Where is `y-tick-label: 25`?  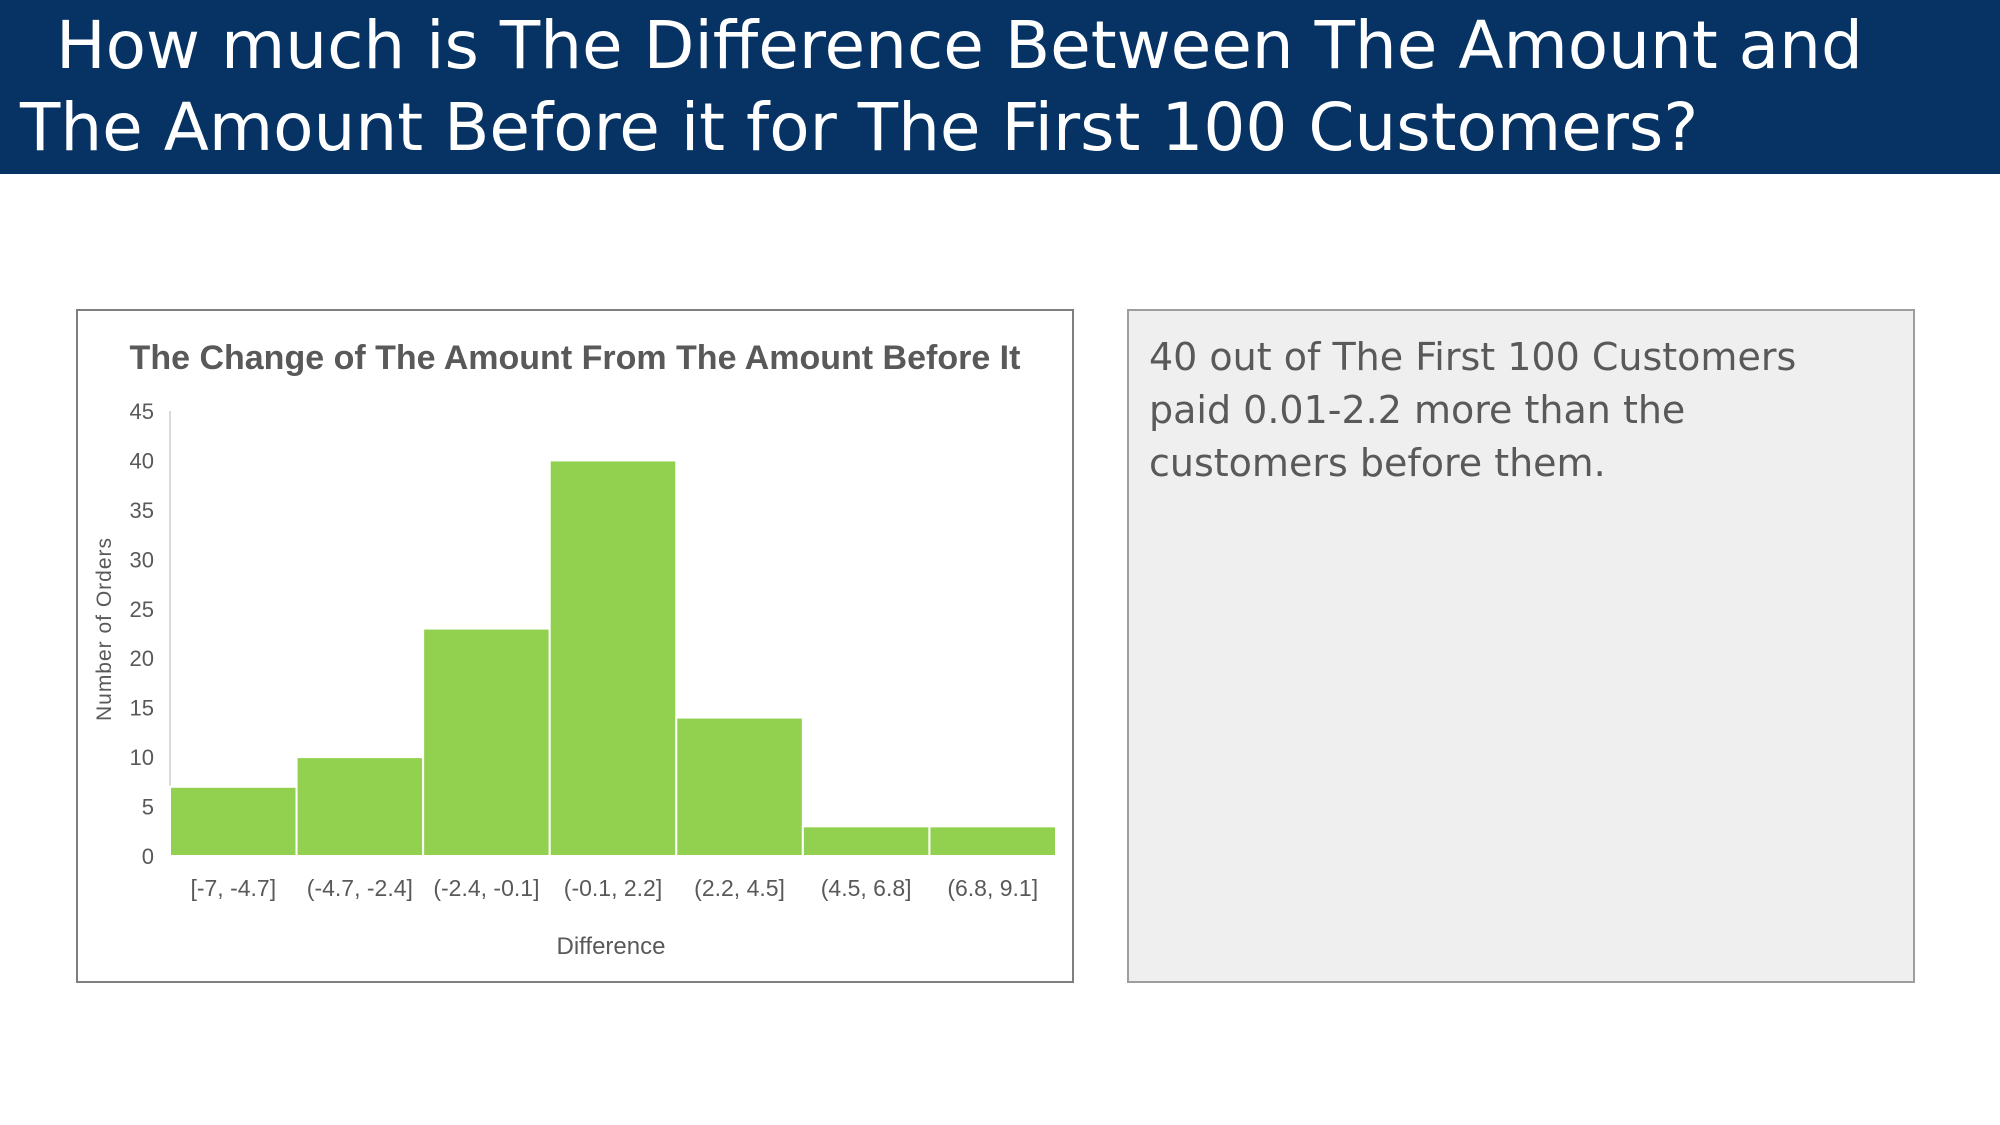 y-tick-label: 25 is located at coordinates (142, 609).